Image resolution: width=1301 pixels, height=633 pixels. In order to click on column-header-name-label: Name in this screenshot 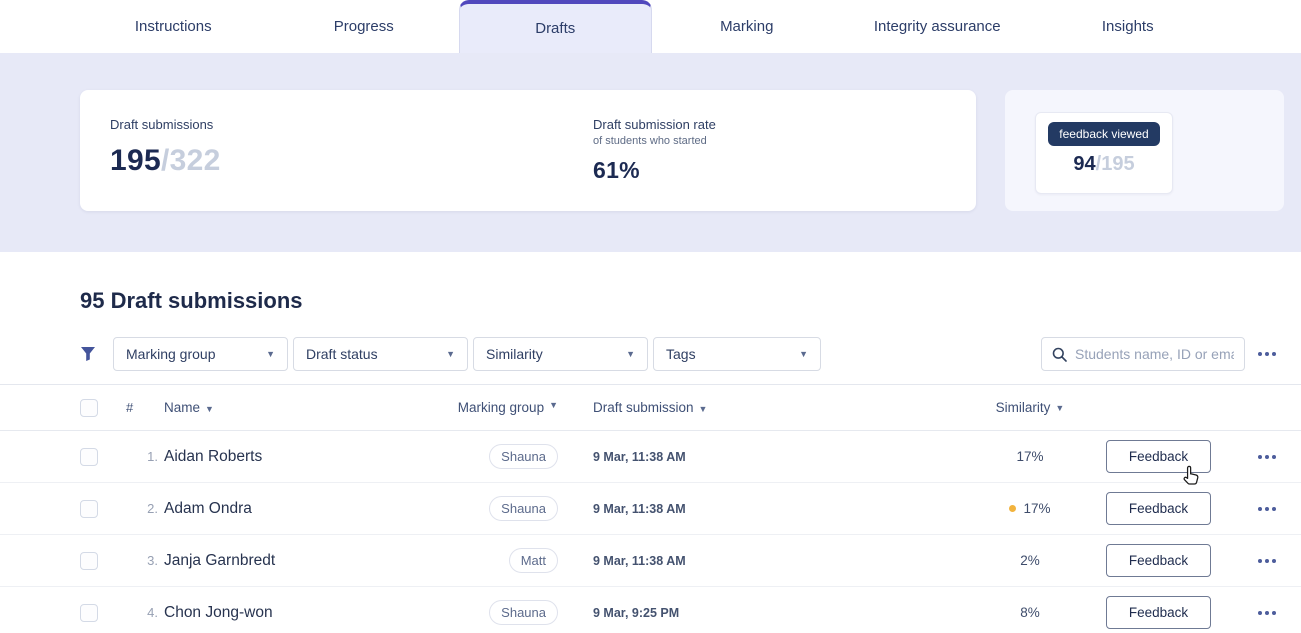, I will do `click(182, 407)`.